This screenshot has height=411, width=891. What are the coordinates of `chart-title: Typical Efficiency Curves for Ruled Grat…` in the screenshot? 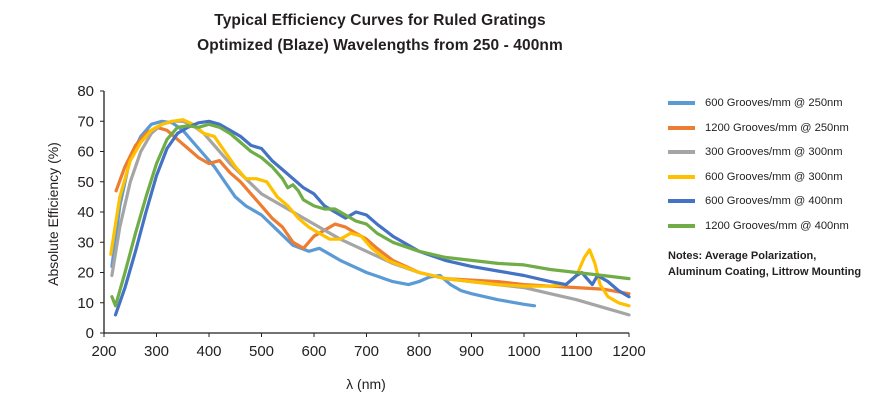 It's located at (380, 20).